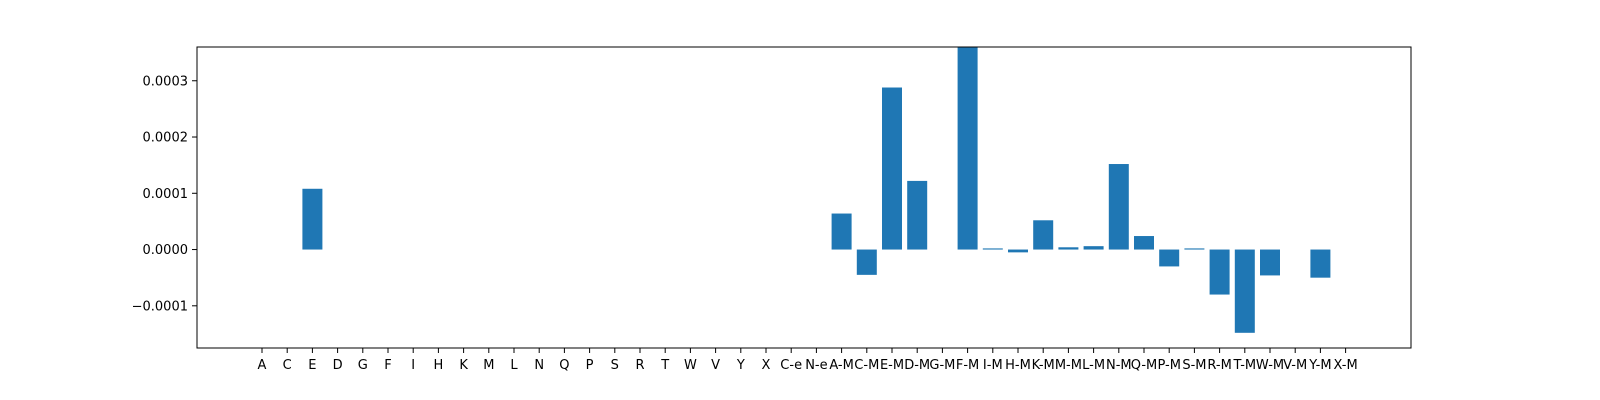 The height and width of the screenshot is (400, 1600). I want to click on bar-t-m, so click(1244, 291).